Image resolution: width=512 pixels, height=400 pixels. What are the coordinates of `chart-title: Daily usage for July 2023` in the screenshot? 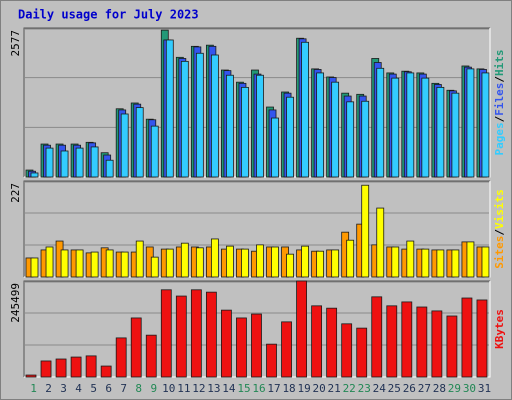 It's located at (108, 15).